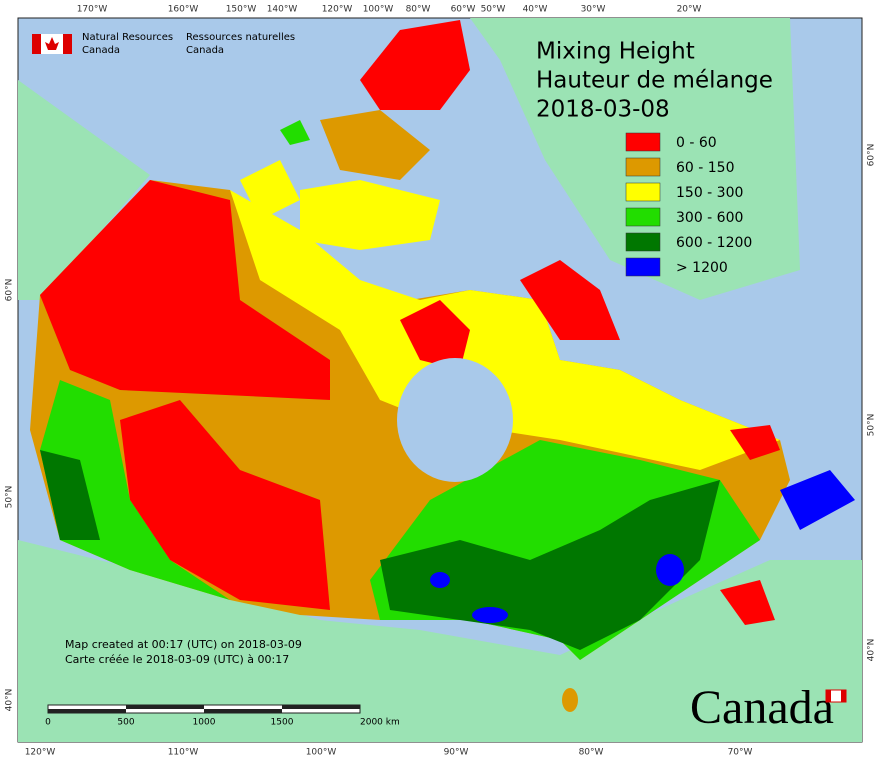  Describe the element at coordinates (177, 659) in the screenshot. I see `credit: Carte créée le 2018-03-09 (UTC) à 00:17` at that location.